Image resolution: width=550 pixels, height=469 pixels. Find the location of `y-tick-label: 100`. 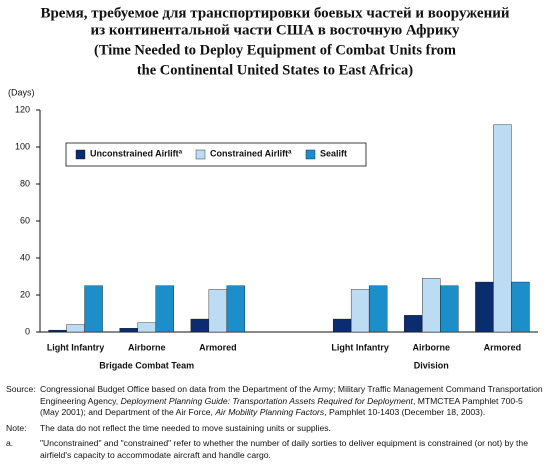

y-tick-label: 100 is located at coordinates (22, 146).